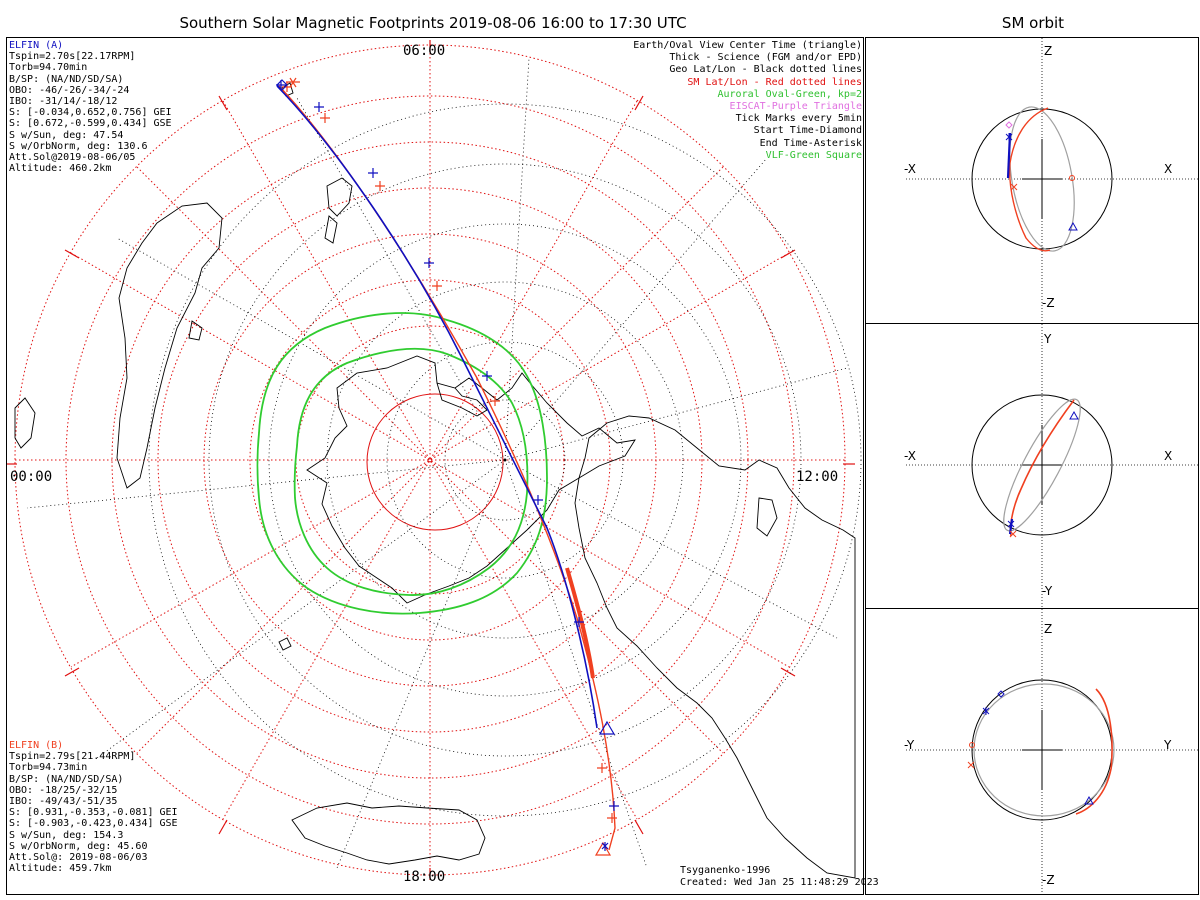  I want to click on orbit-xy-canvas, so click(1052, 466).